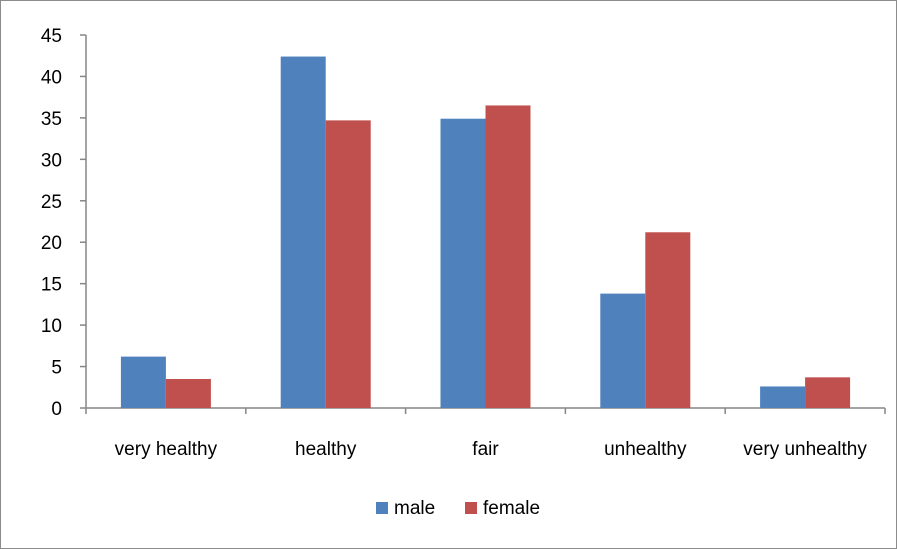 This screenshot has width=897, height=549. Describe the element at coordinates (458, 508) in the screenshot. I see `legend: male female` at that location.